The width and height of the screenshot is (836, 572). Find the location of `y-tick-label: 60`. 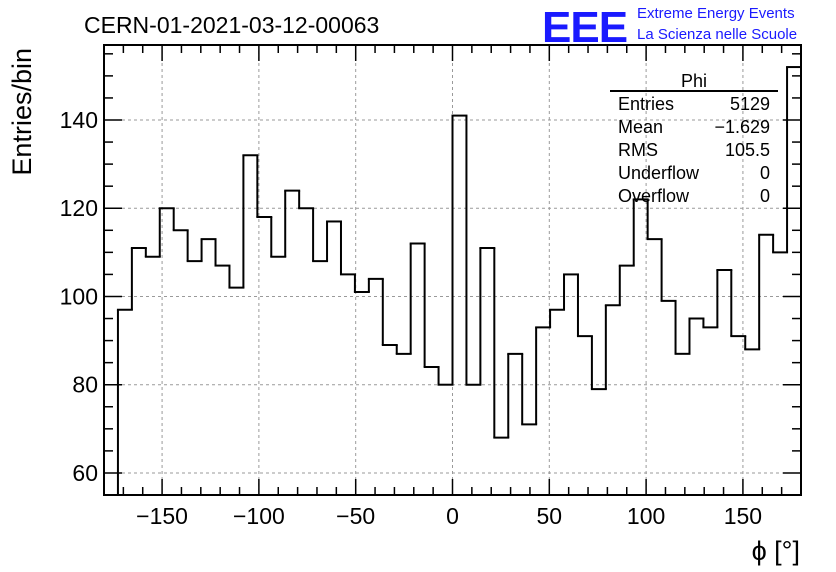

y-tick-label: 60 is located at coordinates (85, 473).